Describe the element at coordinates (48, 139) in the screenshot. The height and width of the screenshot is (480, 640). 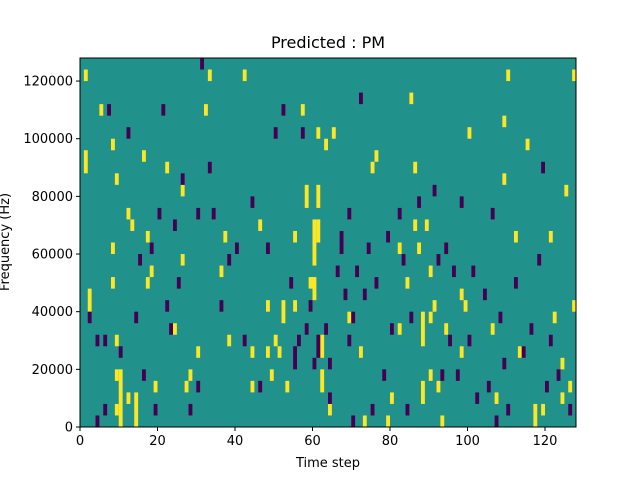
I see `y-tick-label: 100000` at that location.